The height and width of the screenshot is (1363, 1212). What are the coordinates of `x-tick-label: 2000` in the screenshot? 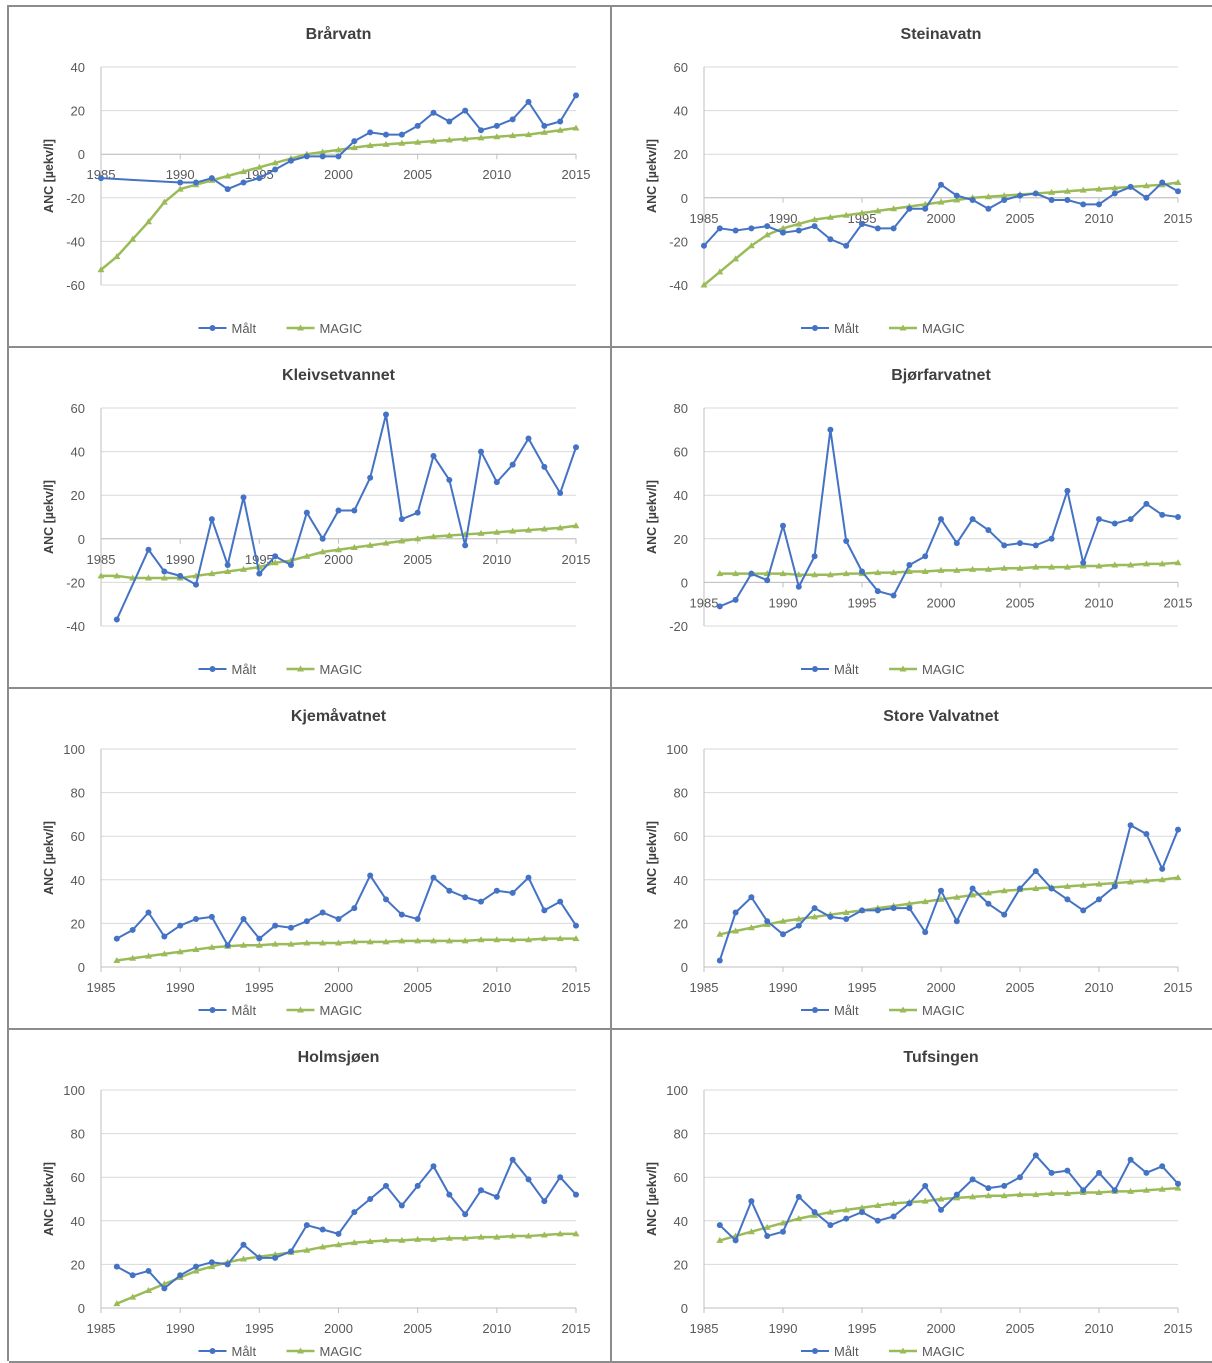 It's located at (338, 1328).